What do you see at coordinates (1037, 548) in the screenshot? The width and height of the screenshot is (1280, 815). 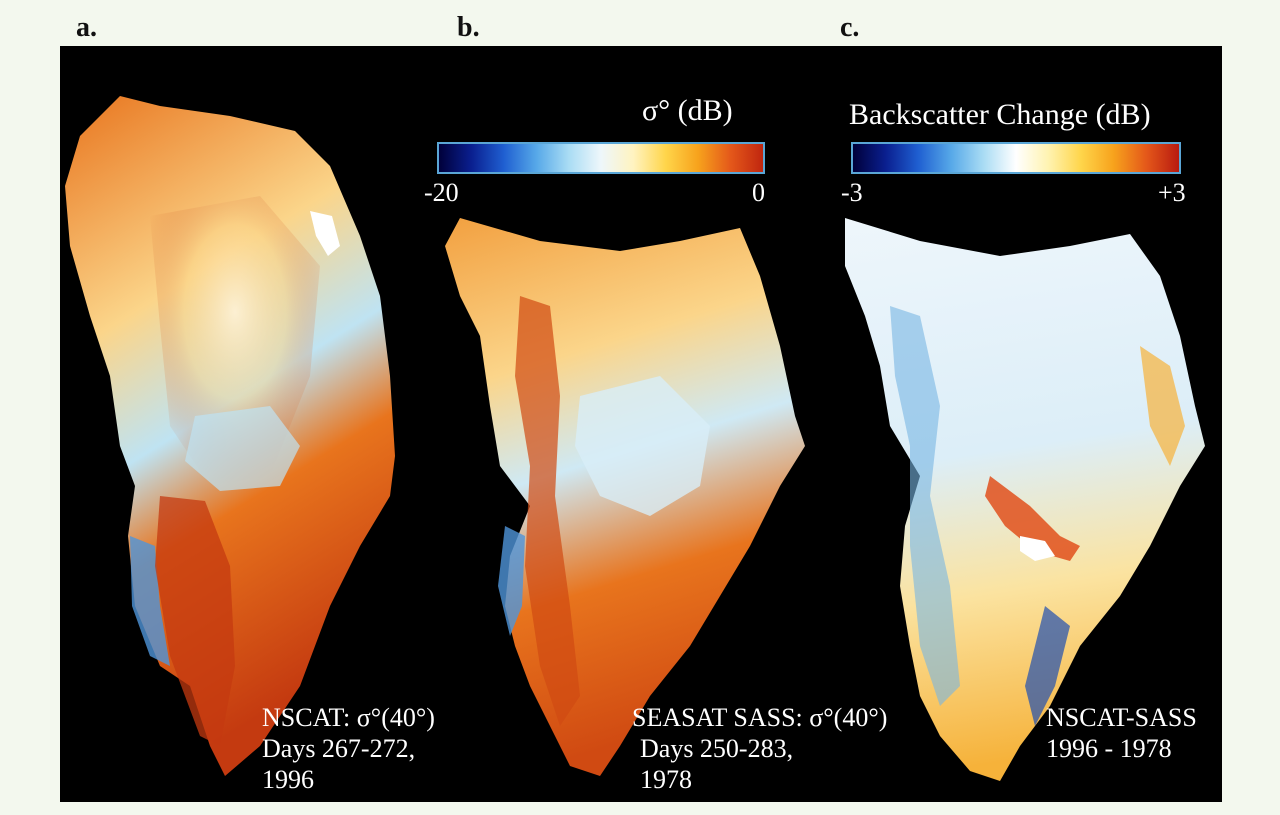 I see `change-white-patch-c` at bounding box center [1037, 548].